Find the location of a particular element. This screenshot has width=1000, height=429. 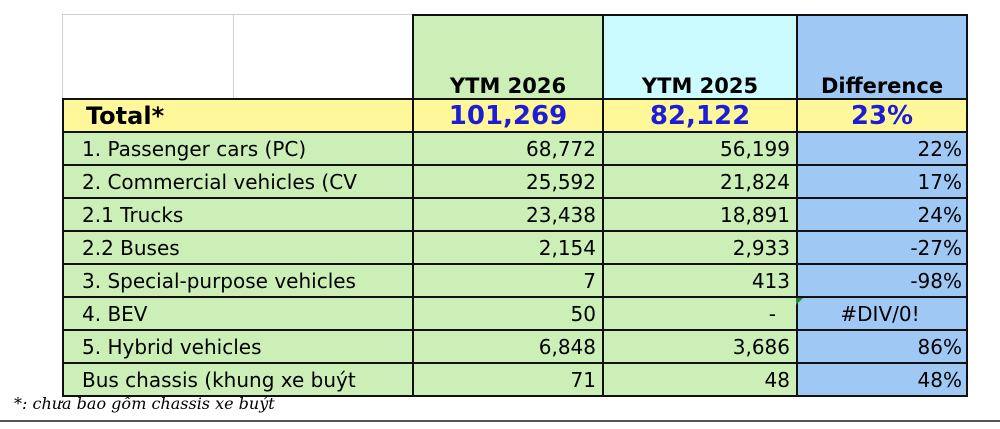

table-row: 3. Special-purpose vehicles 7 413 -98% is located at coordinates (515, 279).